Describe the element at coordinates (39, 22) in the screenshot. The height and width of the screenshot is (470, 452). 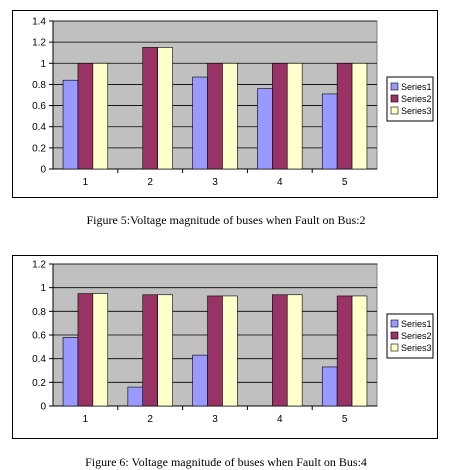
I see `y-tick-label: 1.4` at that location.